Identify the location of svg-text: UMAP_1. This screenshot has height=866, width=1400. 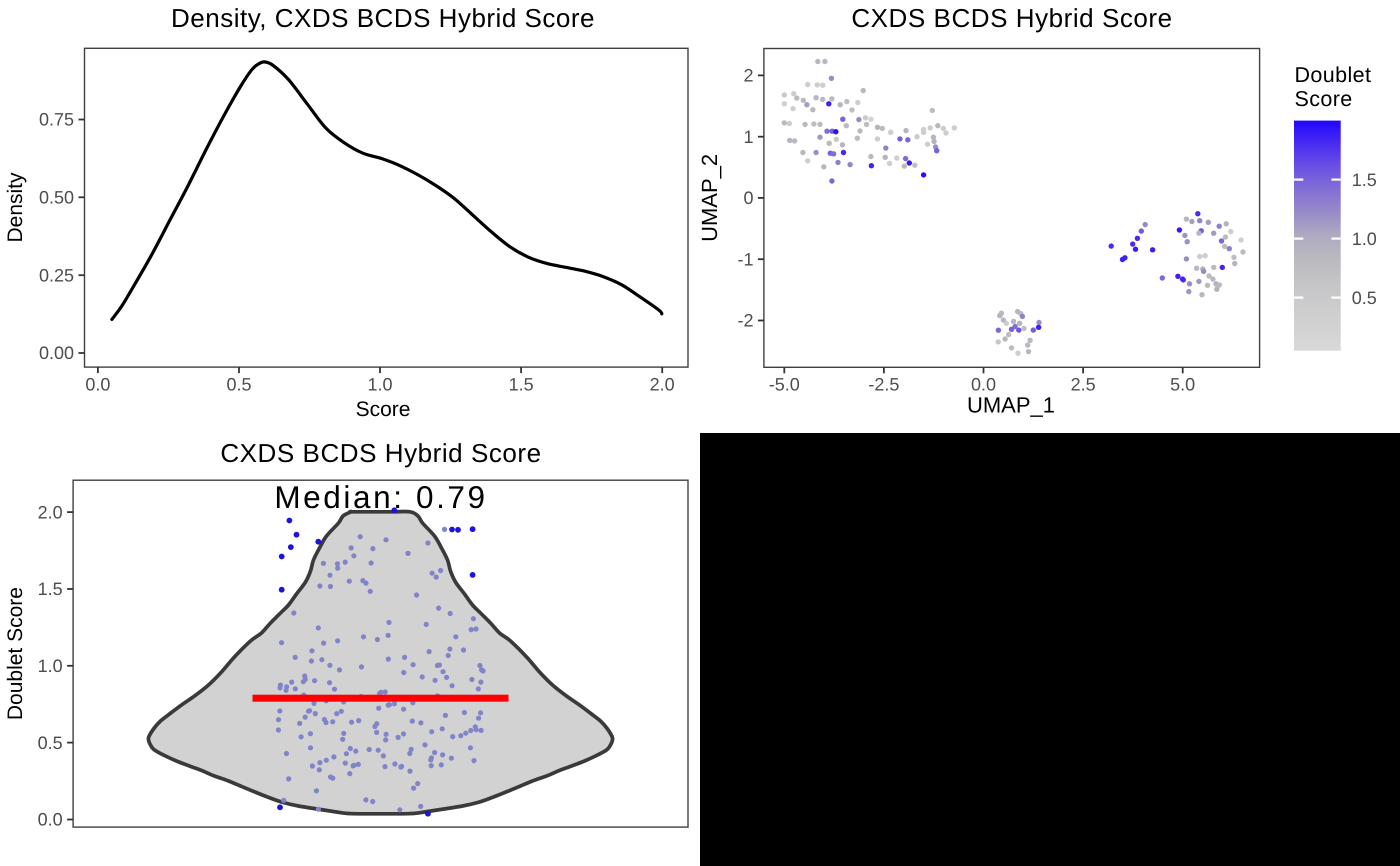
(1011, 405).